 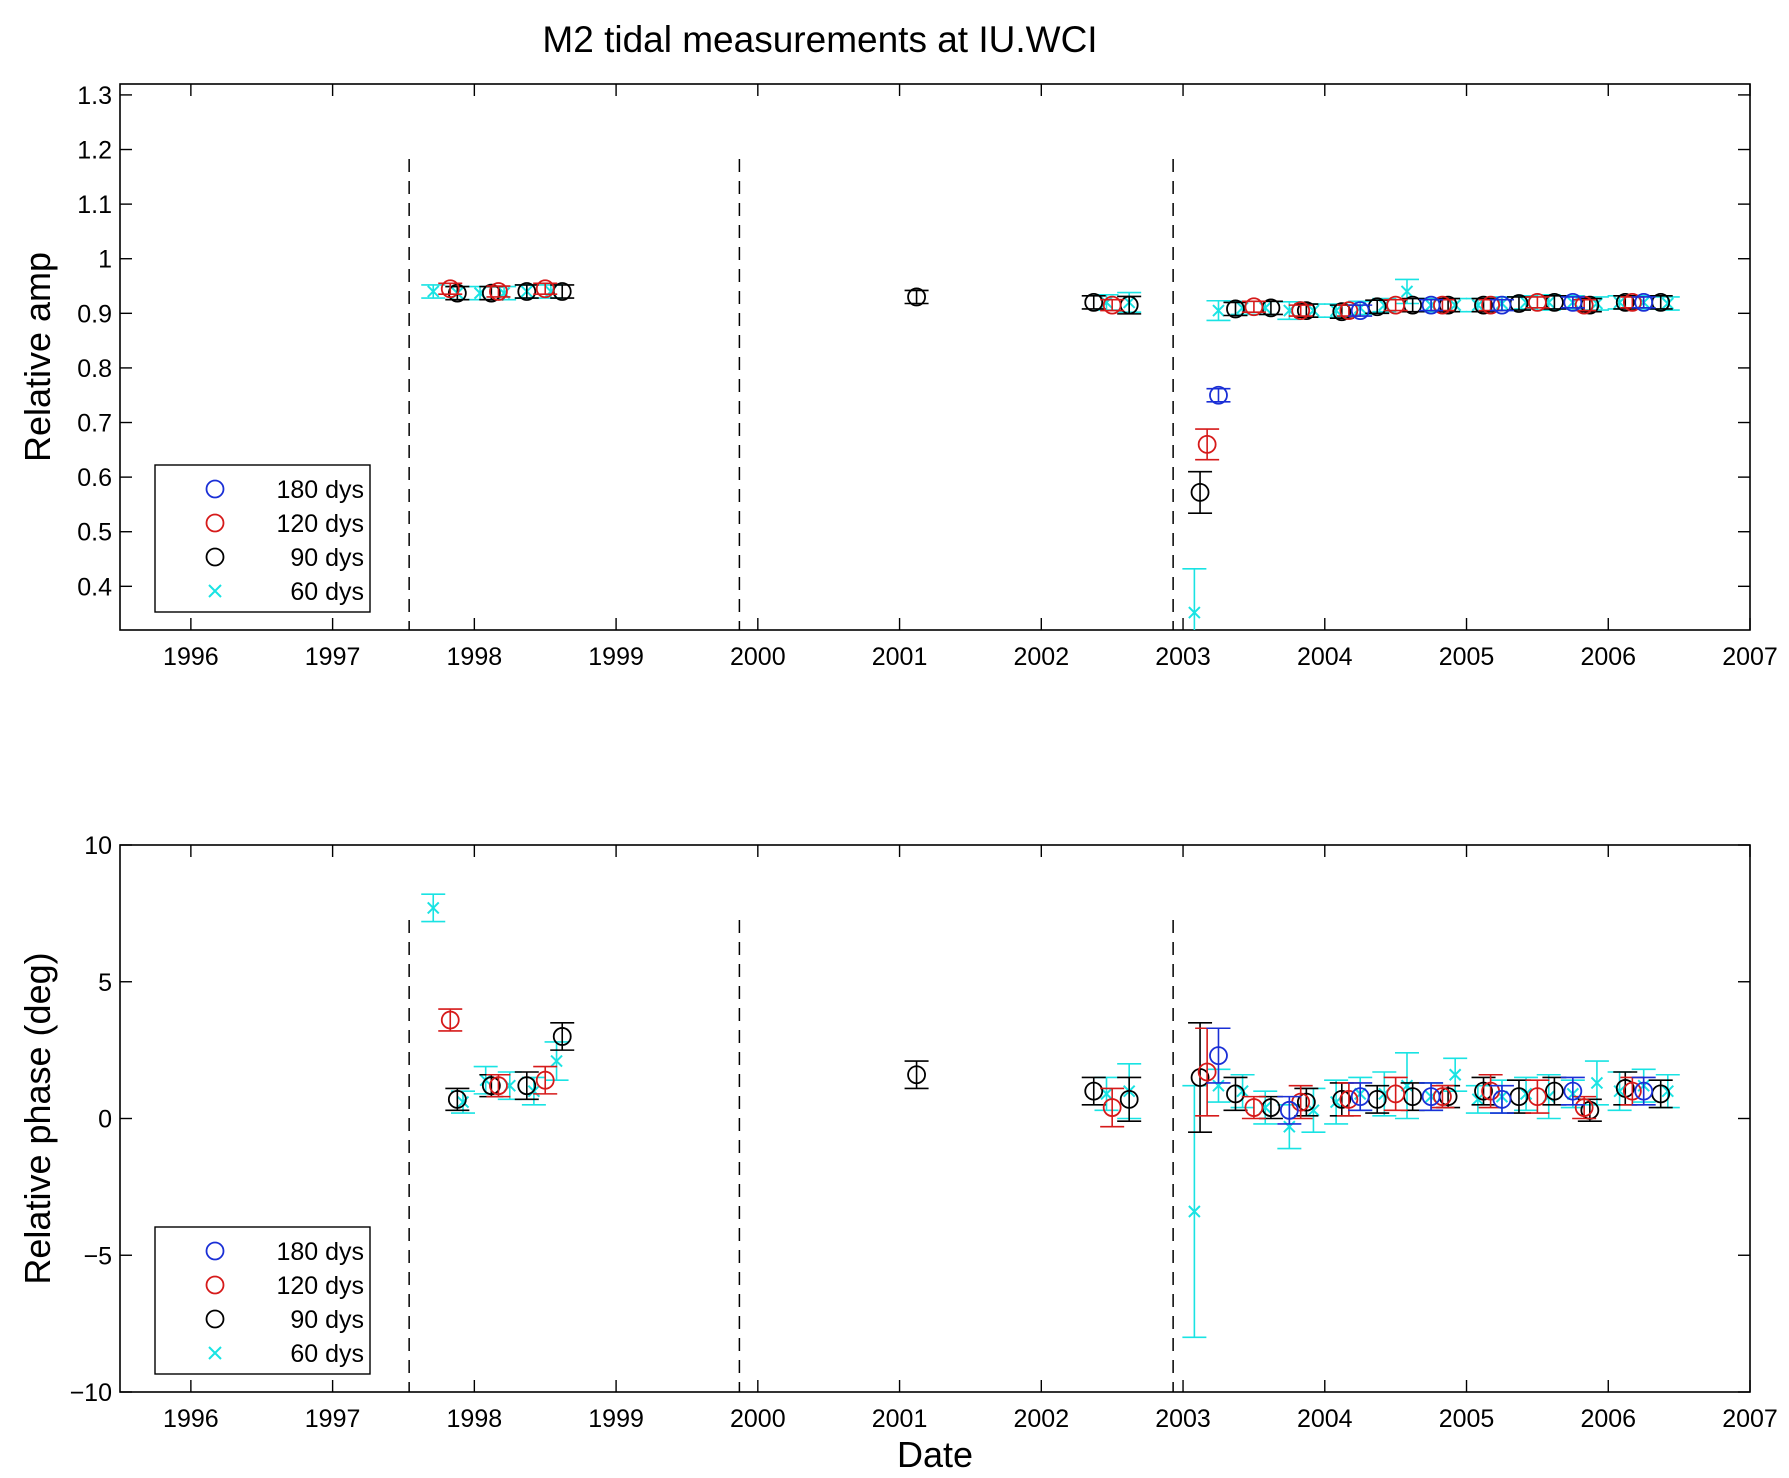 I want to click on x-tick-label: 2004, so click(x=1325, y=657).